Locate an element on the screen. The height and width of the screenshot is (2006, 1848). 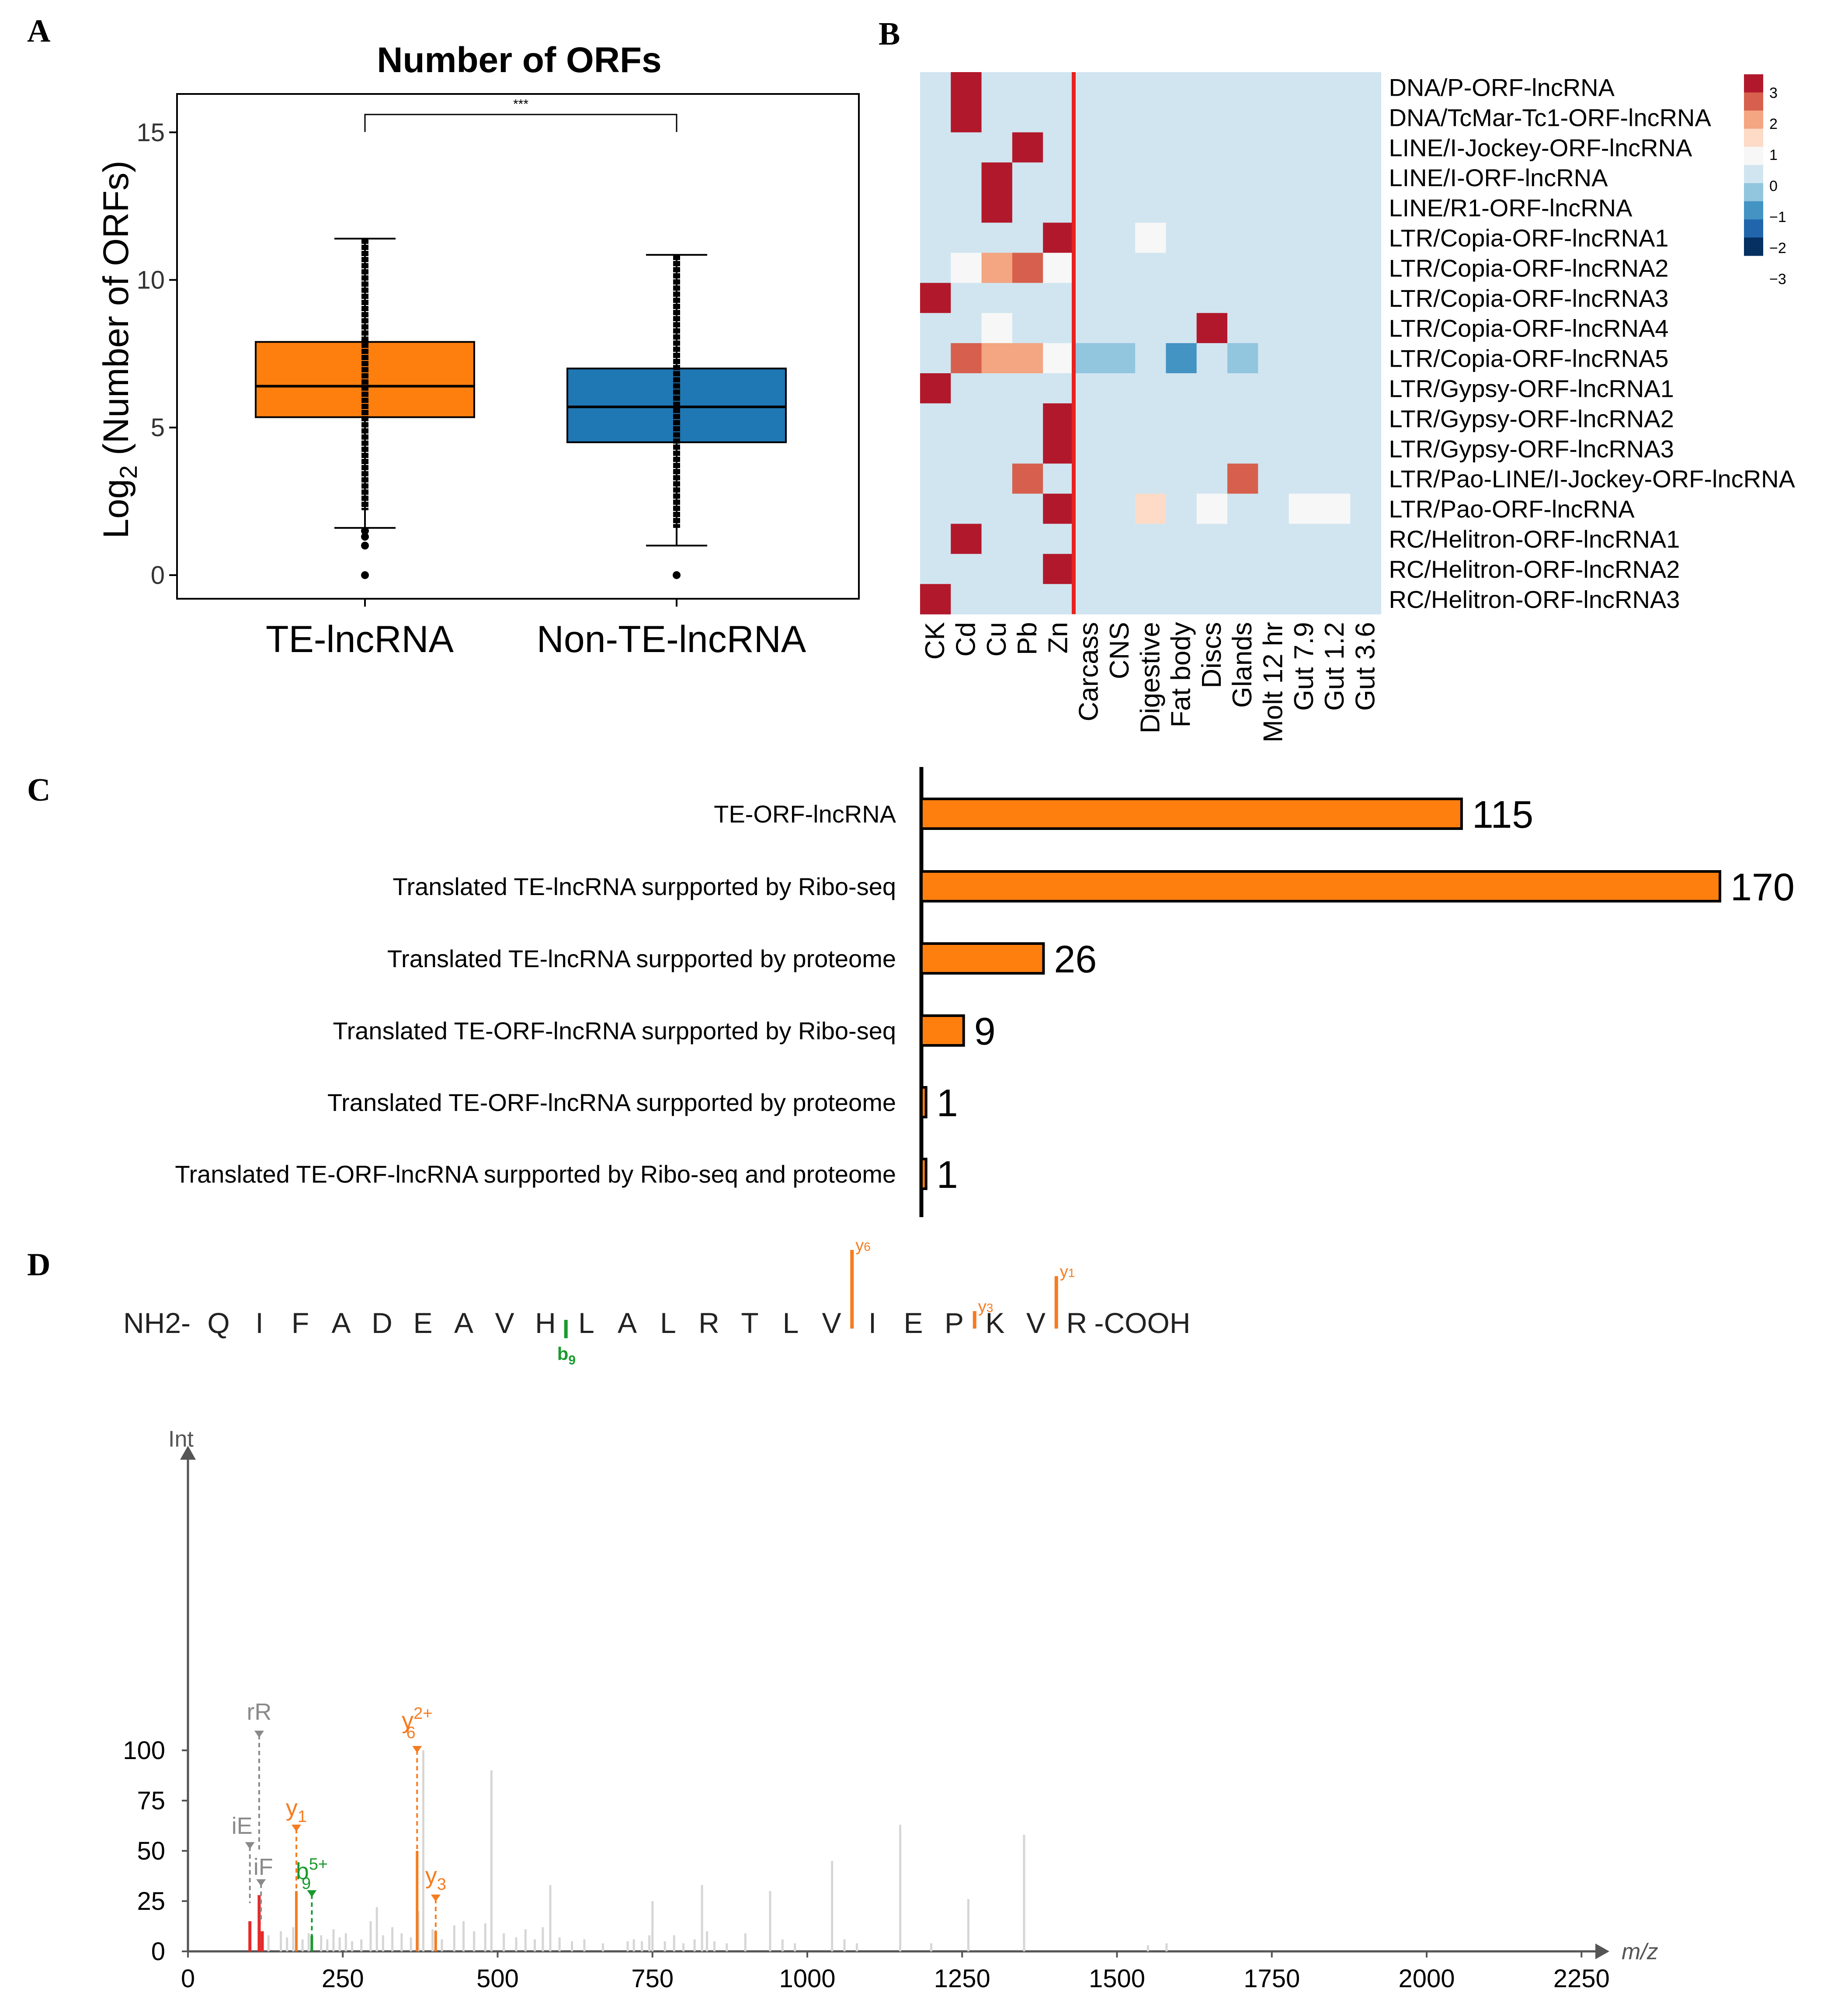
bar-value-label: 9 is located at coordinates (985, 1031).